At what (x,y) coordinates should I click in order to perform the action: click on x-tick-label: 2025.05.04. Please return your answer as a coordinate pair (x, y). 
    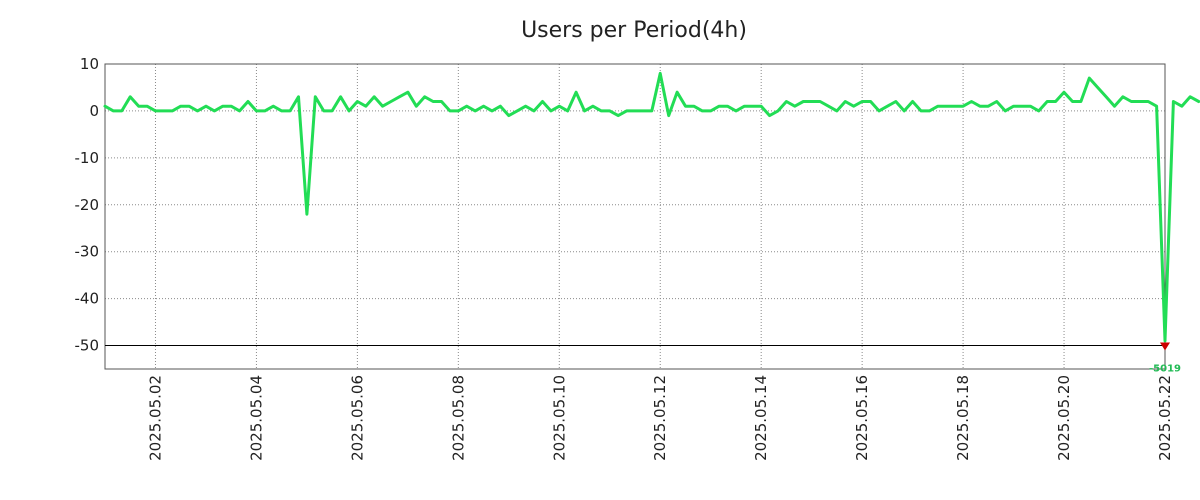
    Looking at the image, I should click on (256, 418).